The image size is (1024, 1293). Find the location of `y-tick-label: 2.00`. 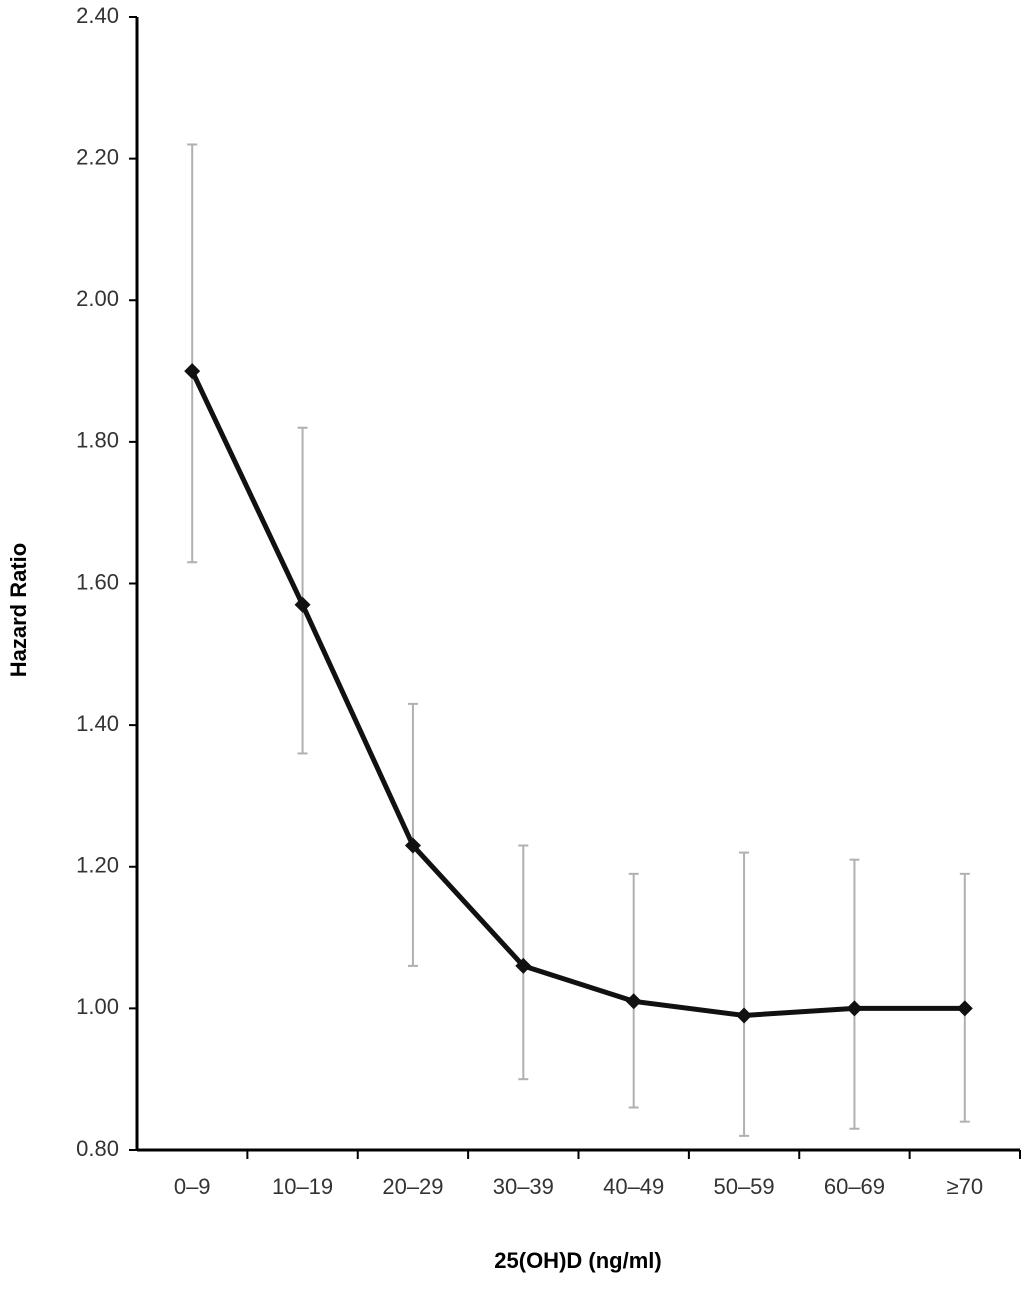

y-tick-label: 2.00 is located at coordinates (97, 298).